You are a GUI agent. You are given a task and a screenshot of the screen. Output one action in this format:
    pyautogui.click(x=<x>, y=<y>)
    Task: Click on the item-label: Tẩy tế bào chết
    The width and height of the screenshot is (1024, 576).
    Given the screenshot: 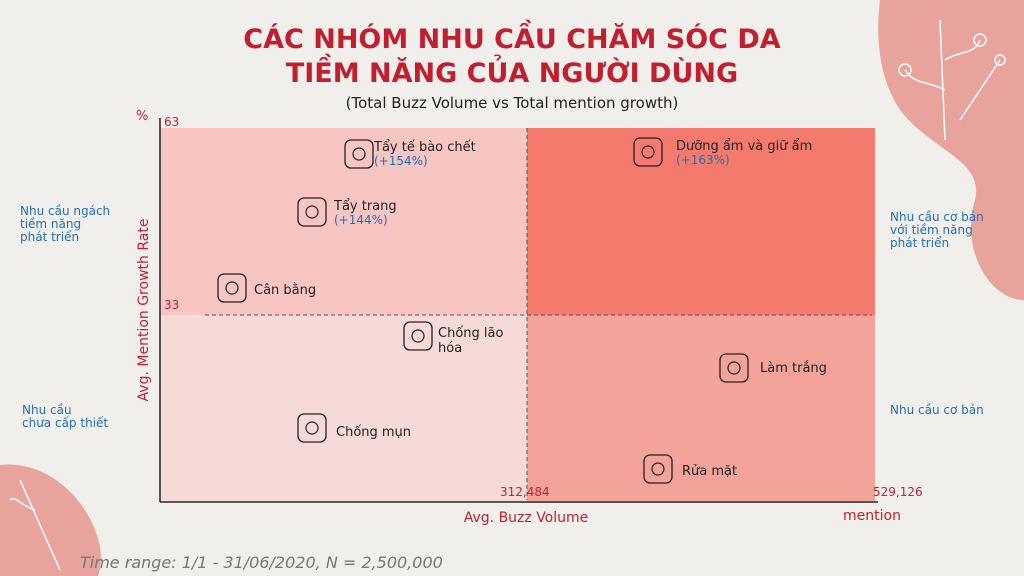 What is the action you would take?
    pyautogui.click(x=424, y=147)
    